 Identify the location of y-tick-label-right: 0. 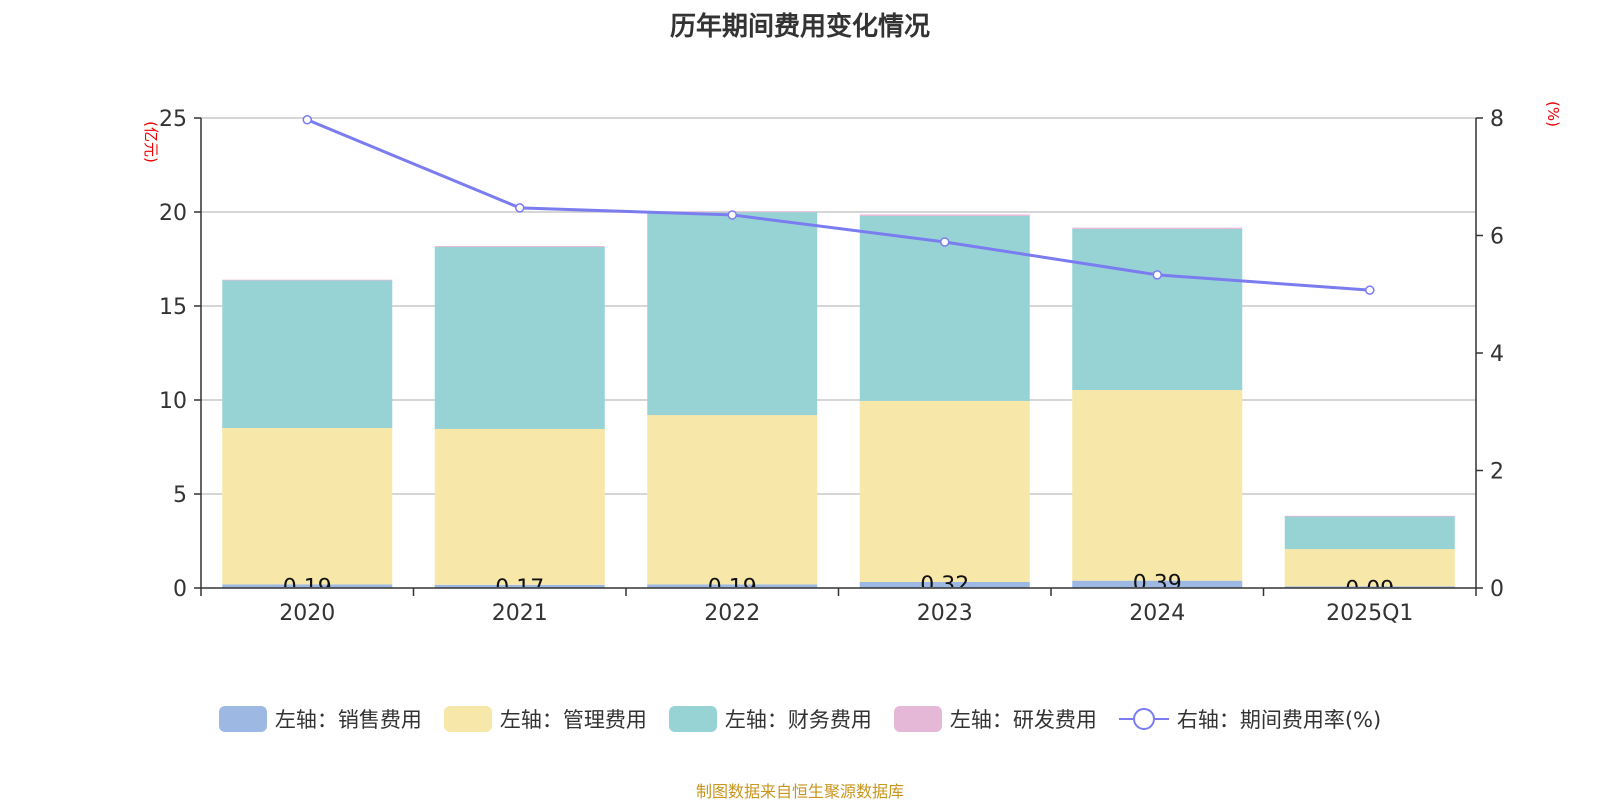
(1497, 589).